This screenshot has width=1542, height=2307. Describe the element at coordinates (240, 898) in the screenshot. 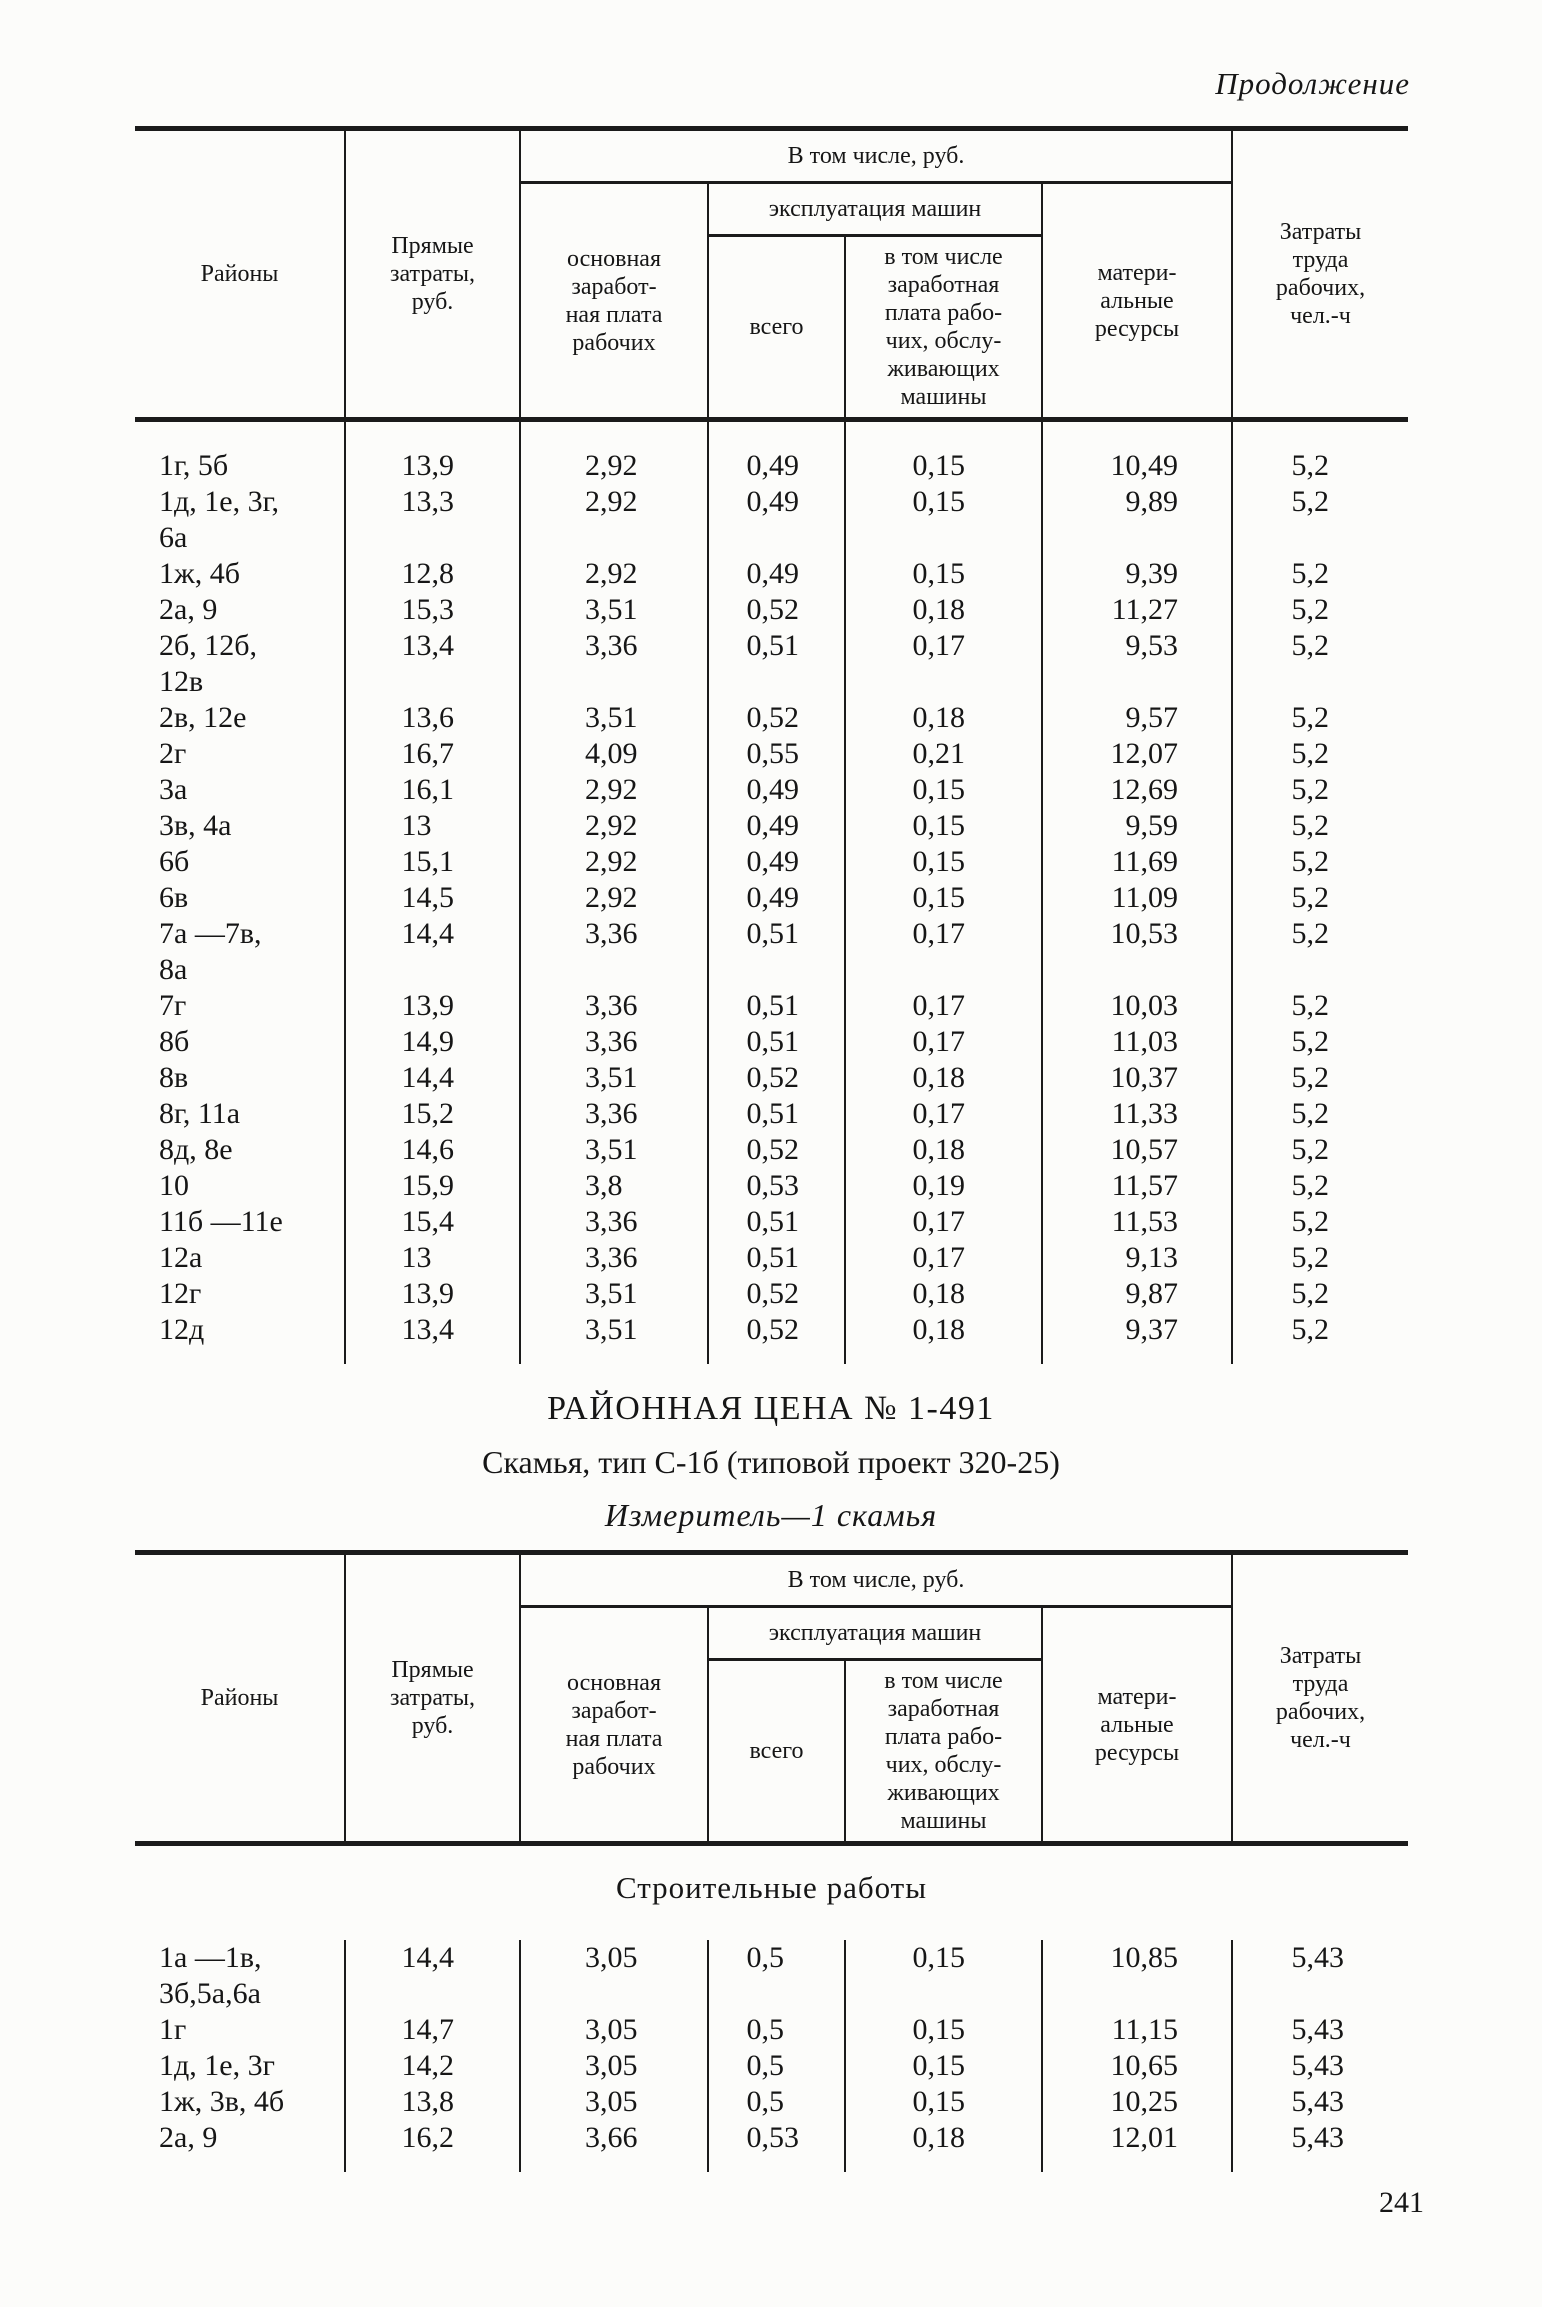

I see `cell-districts: 6в` at that location.